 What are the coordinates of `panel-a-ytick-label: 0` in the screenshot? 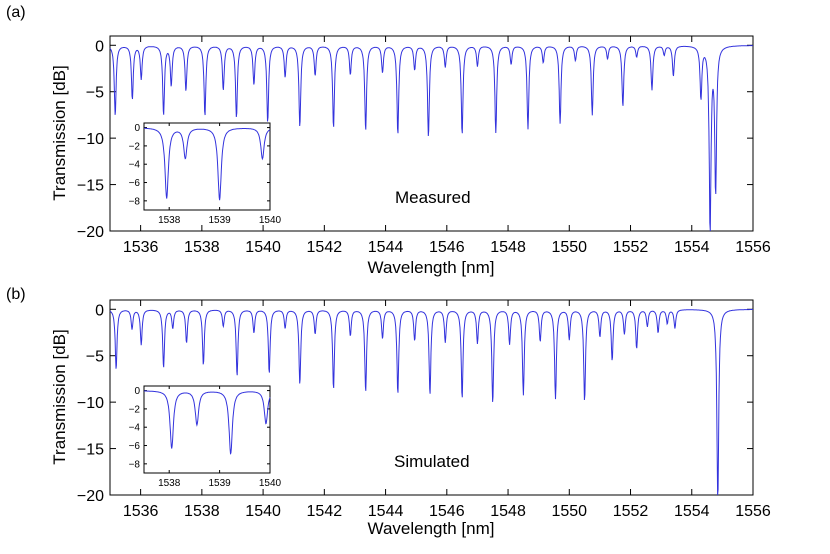 It's located at (99, 46).